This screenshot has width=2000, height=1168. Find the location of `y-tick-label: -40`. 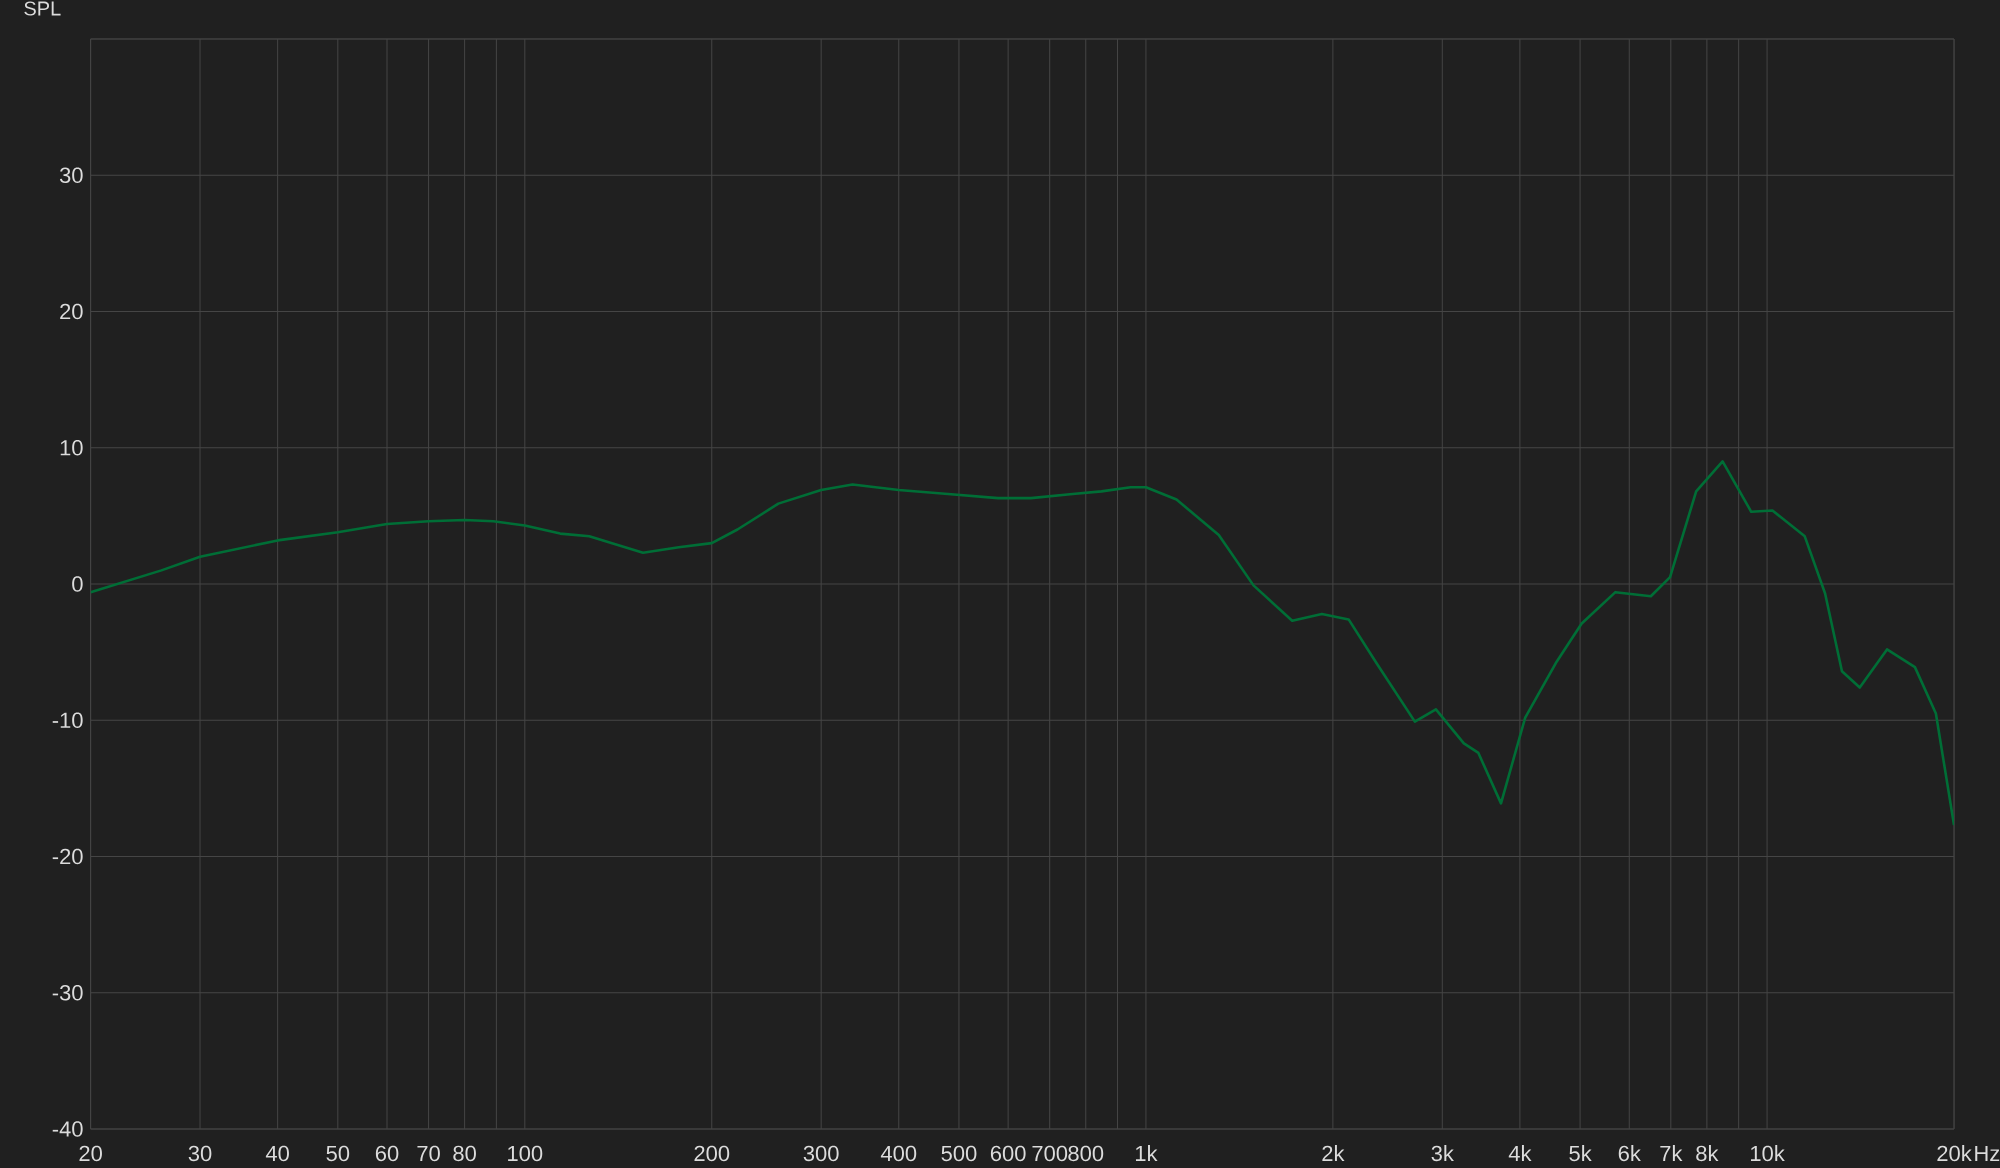

y-tick-label: -40 is located at coordinates (67, 1129).